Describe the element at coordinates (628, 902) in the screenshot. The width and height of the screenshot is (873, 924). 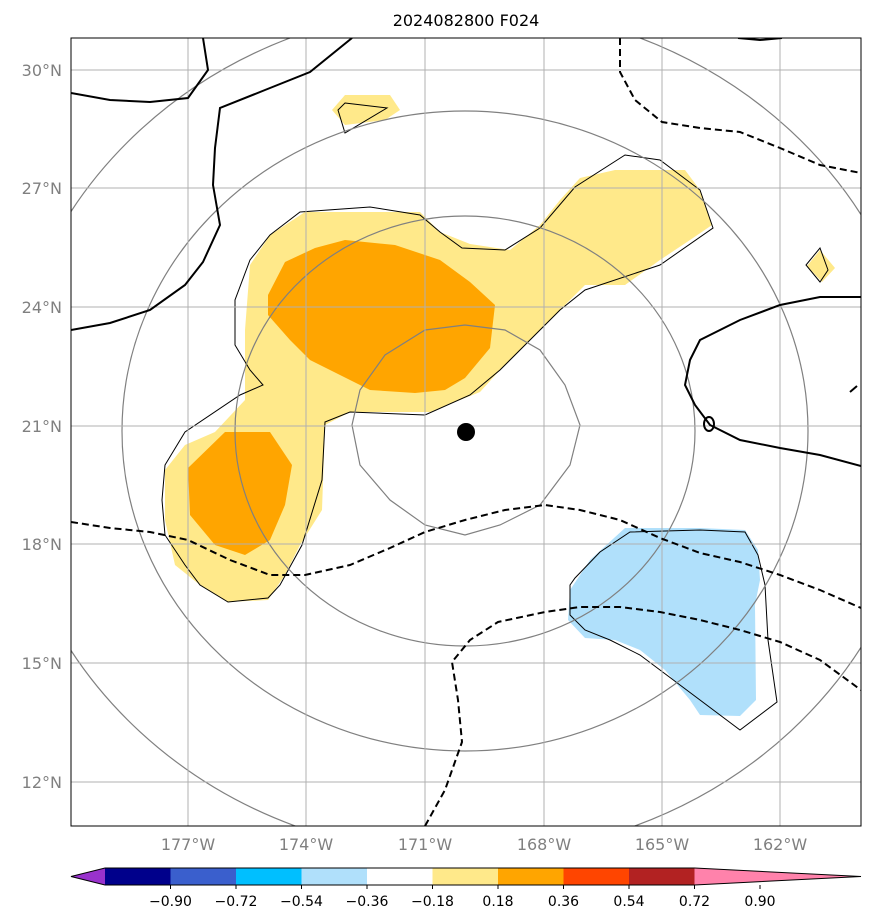
I see `colorbar-tick-label: 0.54` at that location.